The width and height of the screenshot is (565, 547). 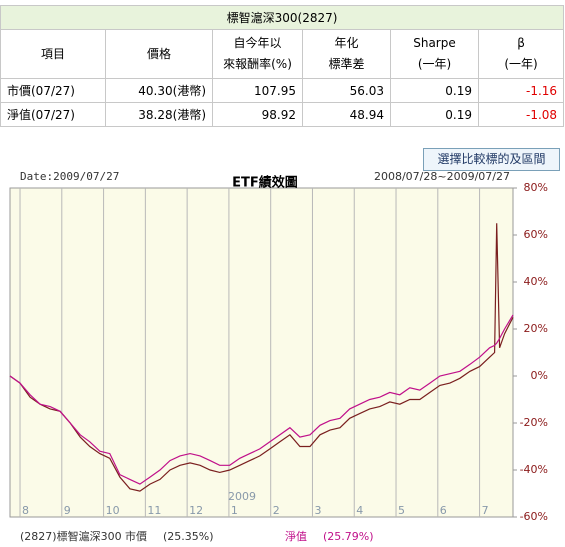 I want to click on x-tick-label: 12, so click(x=196, y=510).